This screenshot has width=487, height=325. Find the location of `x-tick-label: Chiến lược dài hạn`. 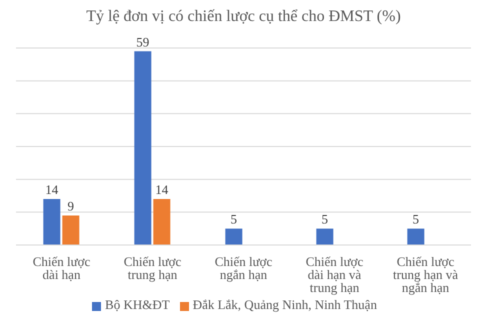

x-tick-label: Chiến lược dài hạn is located at coordinates (61, 268).